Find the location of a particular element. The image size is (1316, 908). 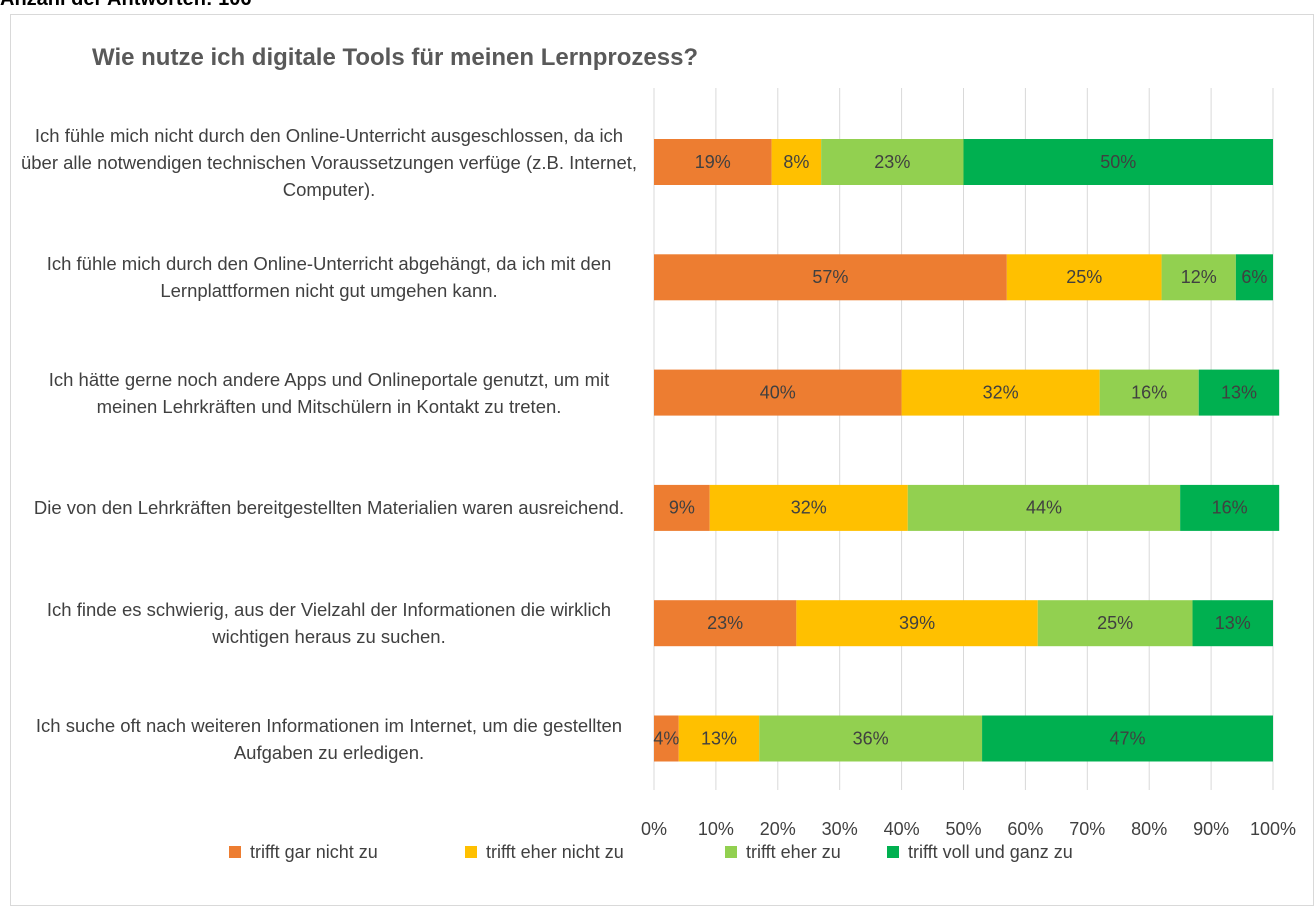

legend-label: trifft eher nicht zu is located at coordinates (555, 852).